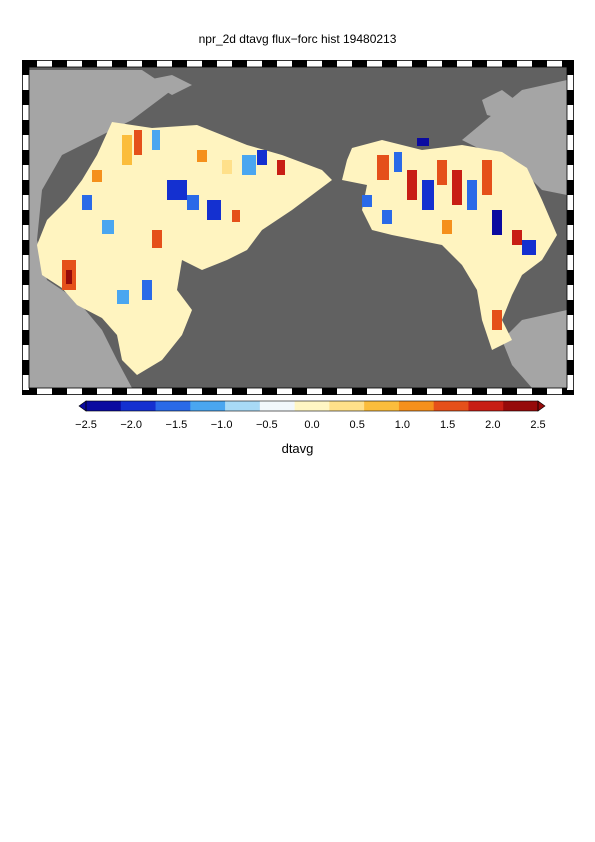 The image size is (595, 842). I want to click on colorbar-tick-label: 2.5, so click(538, 425).